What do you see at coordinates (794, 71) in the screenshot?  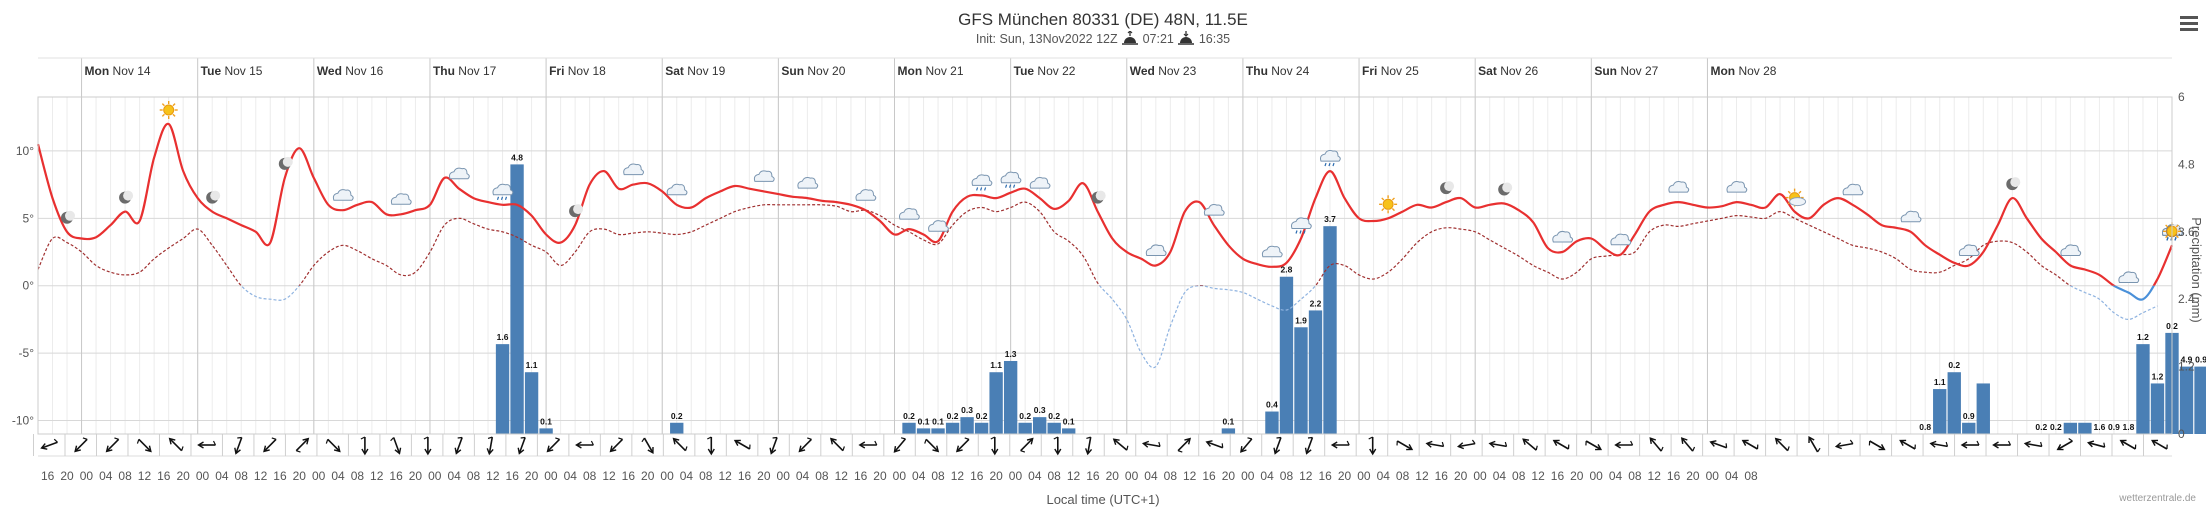 I see `day-label-weekday: Sun` at bounding box center [794, 71].